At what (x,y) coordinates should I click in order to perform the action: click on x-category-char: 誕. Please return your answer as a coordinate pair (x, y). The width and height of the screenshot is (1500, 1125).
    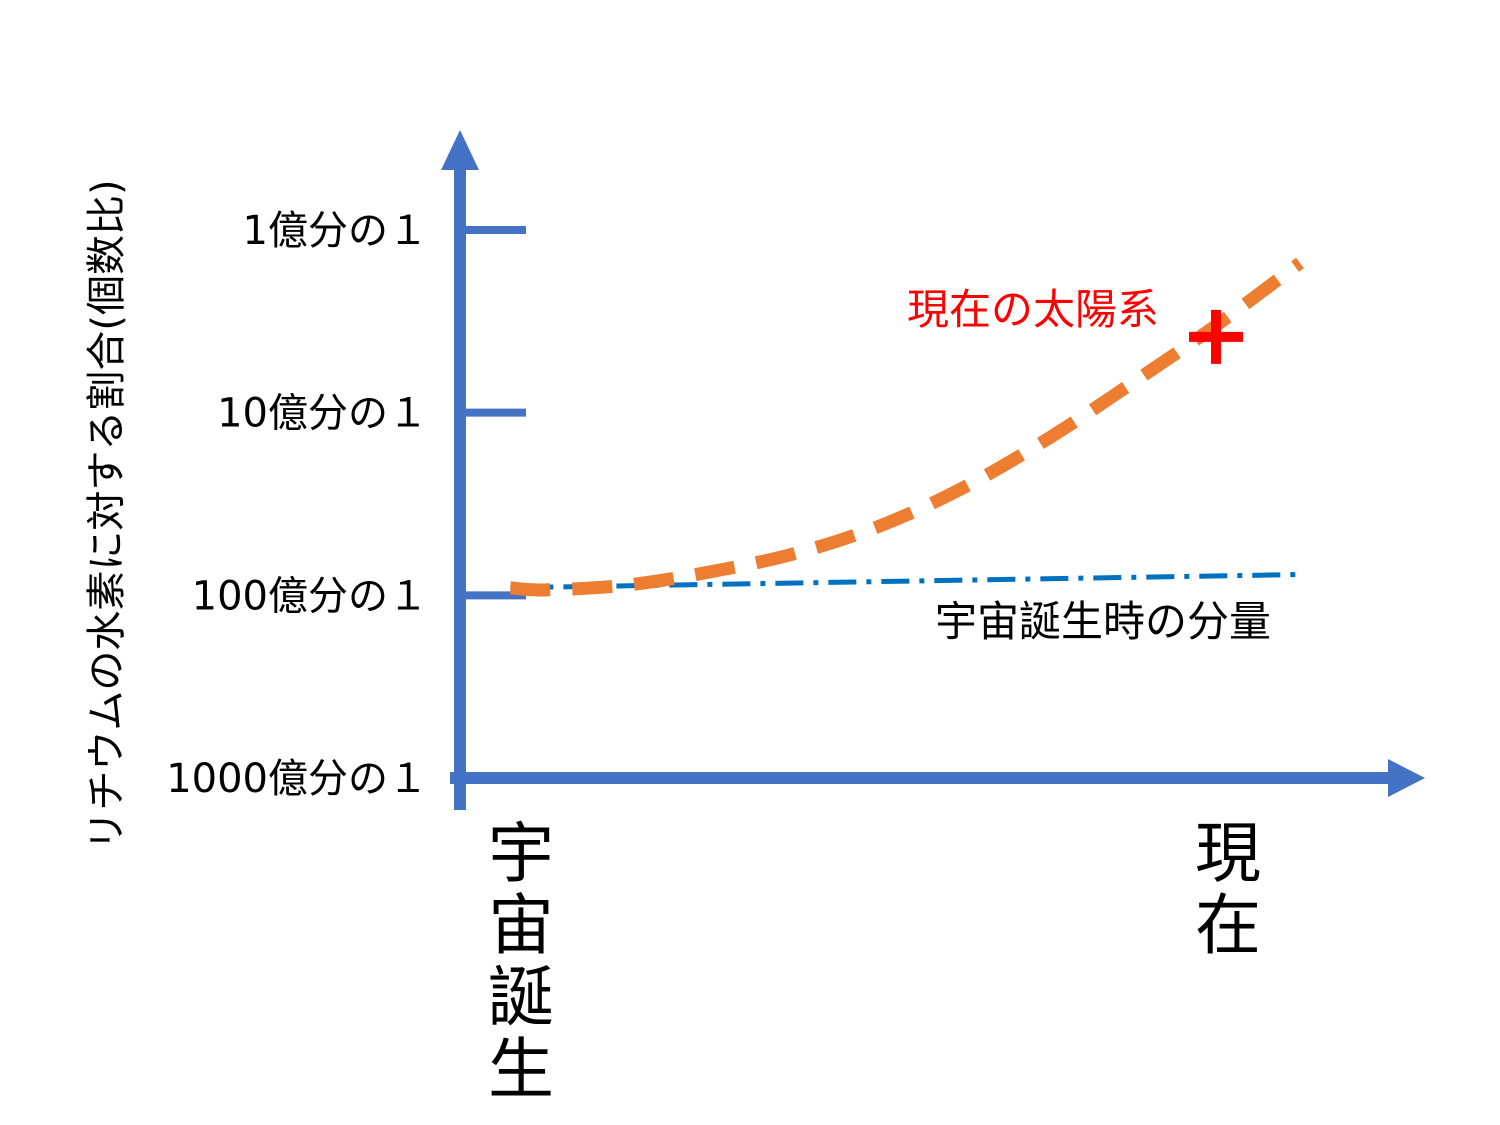
    Looking at the image, I should click on (521, 997).